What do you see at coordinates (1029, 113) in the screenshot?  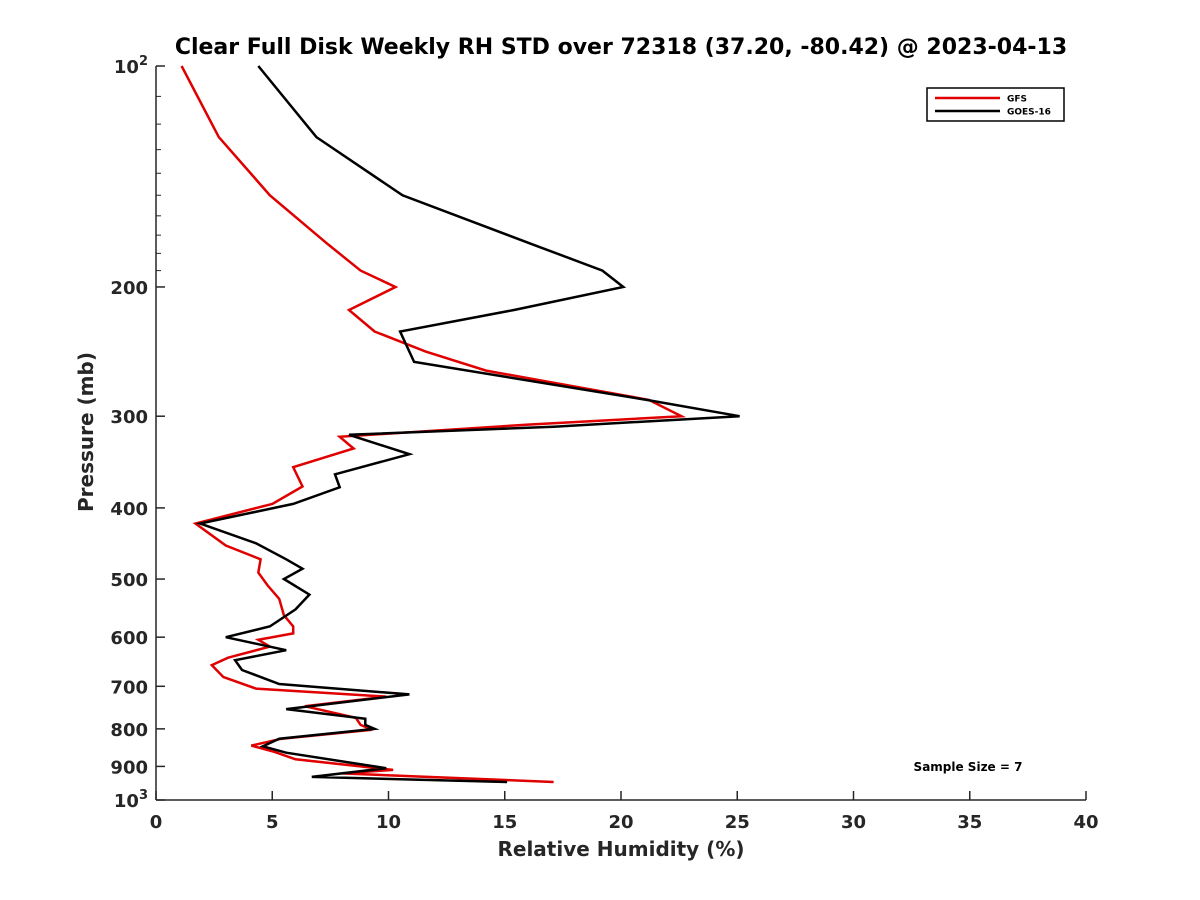 I see `legend-label: GOES-16` at bounding box center [1029, 113].